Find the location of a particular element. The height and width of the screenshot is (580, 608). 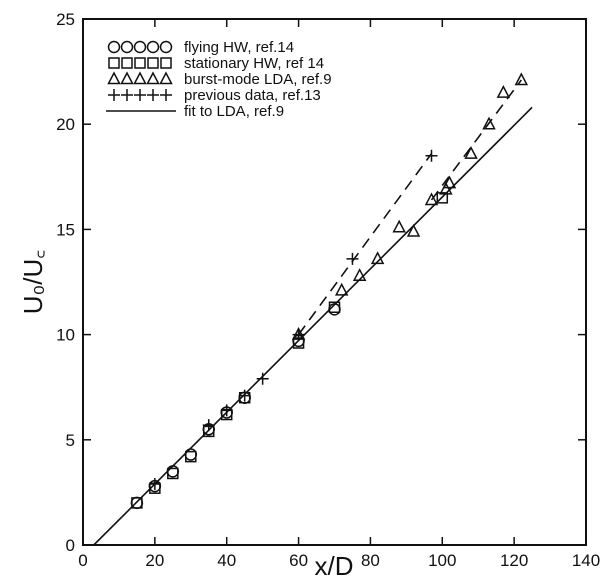

x-tick-label: 80 is located at coordinates (370, 560).